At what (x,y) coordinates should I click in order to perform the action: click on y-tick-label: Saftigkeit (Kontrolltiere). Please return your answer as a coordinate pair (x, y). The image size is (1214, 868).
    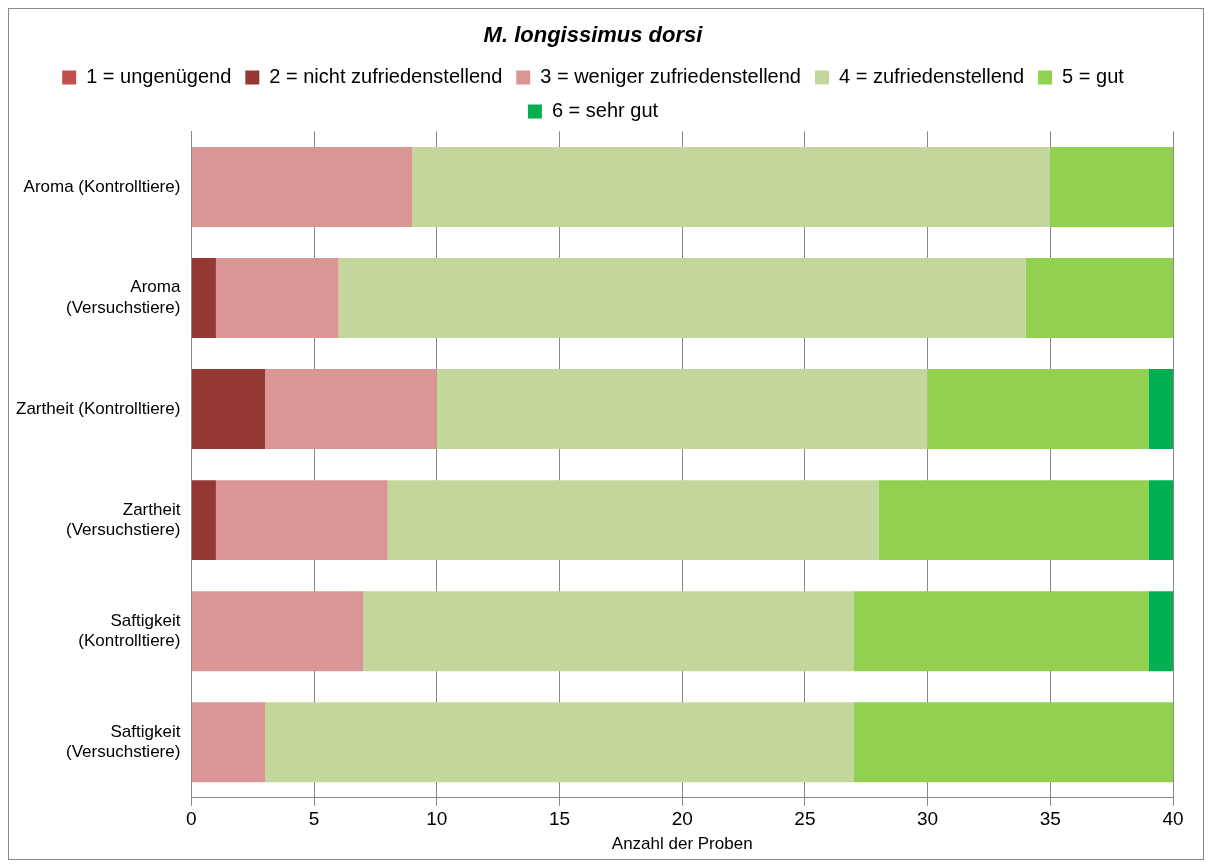
    Looking at the image, I should click on (129, 630).